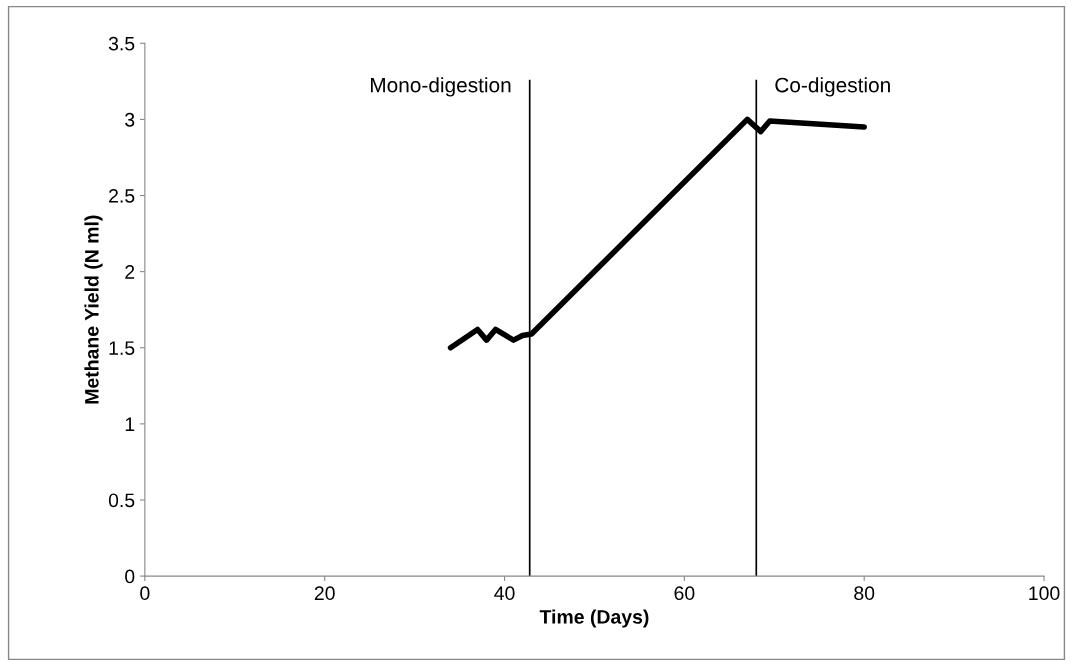 The height and width of the screenshot is (666, 1073). I want to click on ref-line-label: Co-digestion, so click(832, 87).